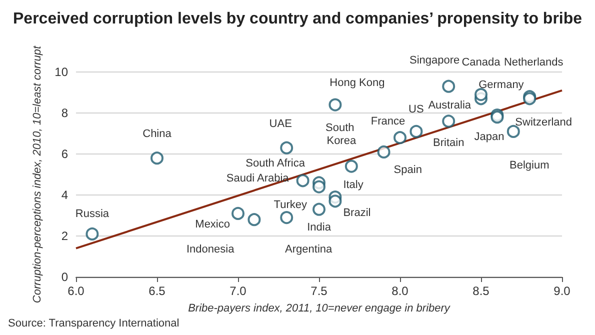  Describe the element at coordinates (357, 82) in the screenshot. I see `annotation: Hong Kong` at that location.